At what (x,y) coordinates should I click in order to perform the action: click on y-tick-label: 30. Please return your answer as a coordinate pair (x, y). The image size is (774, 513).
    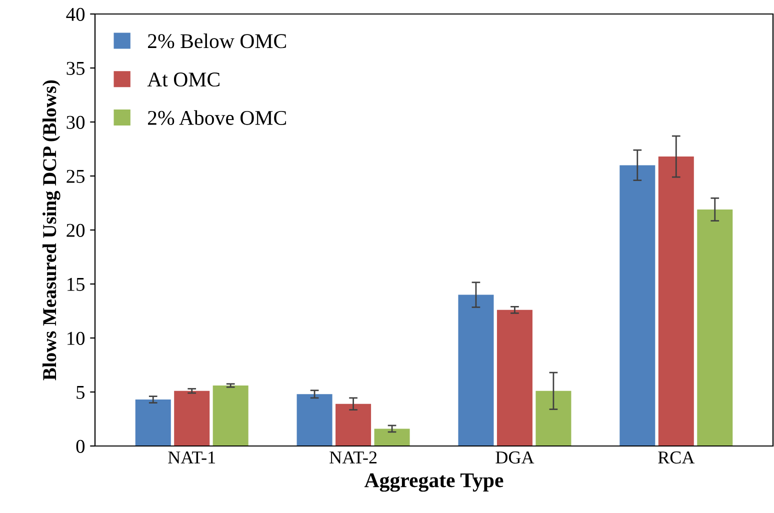
    Looking at the image, I should click on (75, 122).